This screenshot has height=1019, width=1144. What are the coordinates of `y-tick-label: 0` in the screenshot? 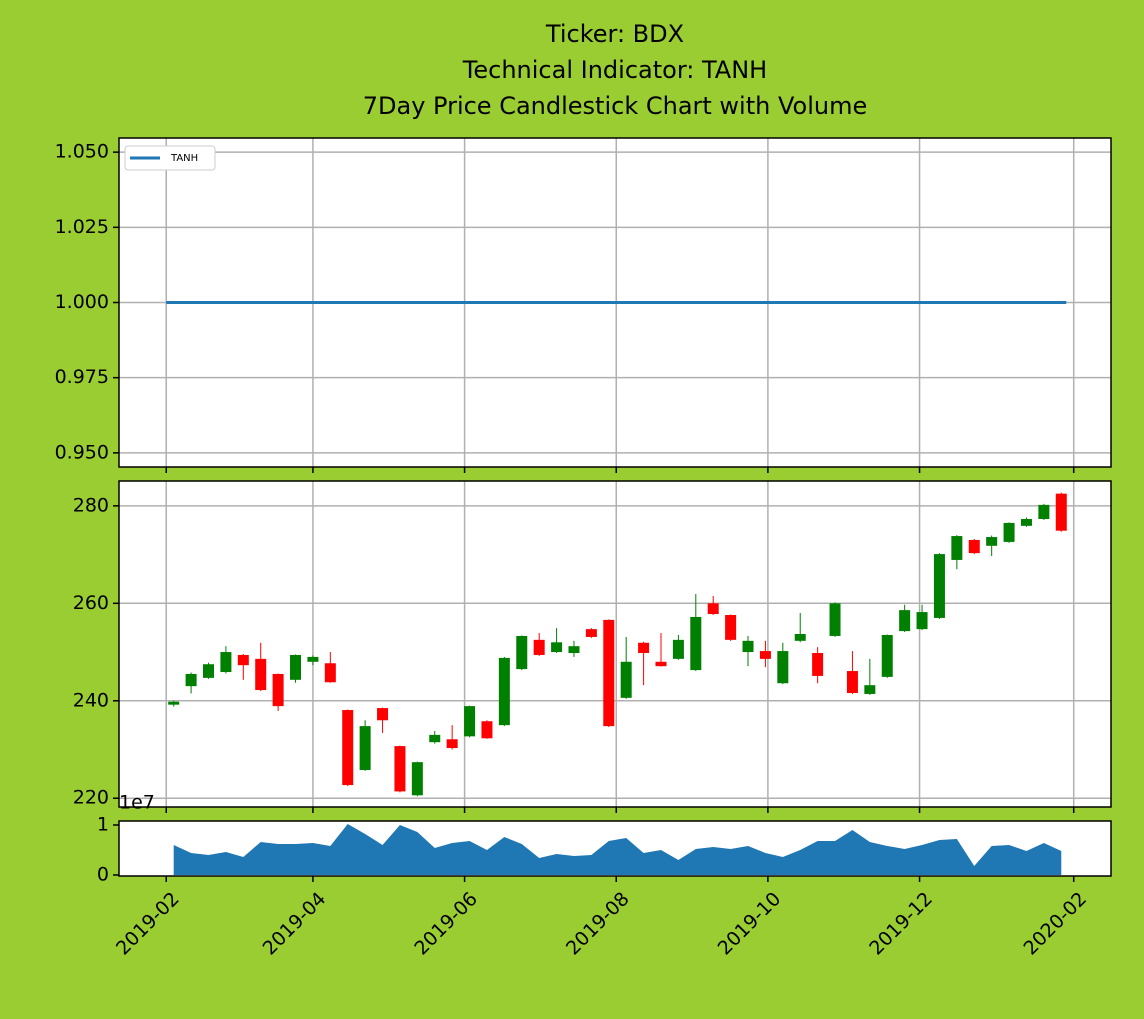 It's located at (103, 875).